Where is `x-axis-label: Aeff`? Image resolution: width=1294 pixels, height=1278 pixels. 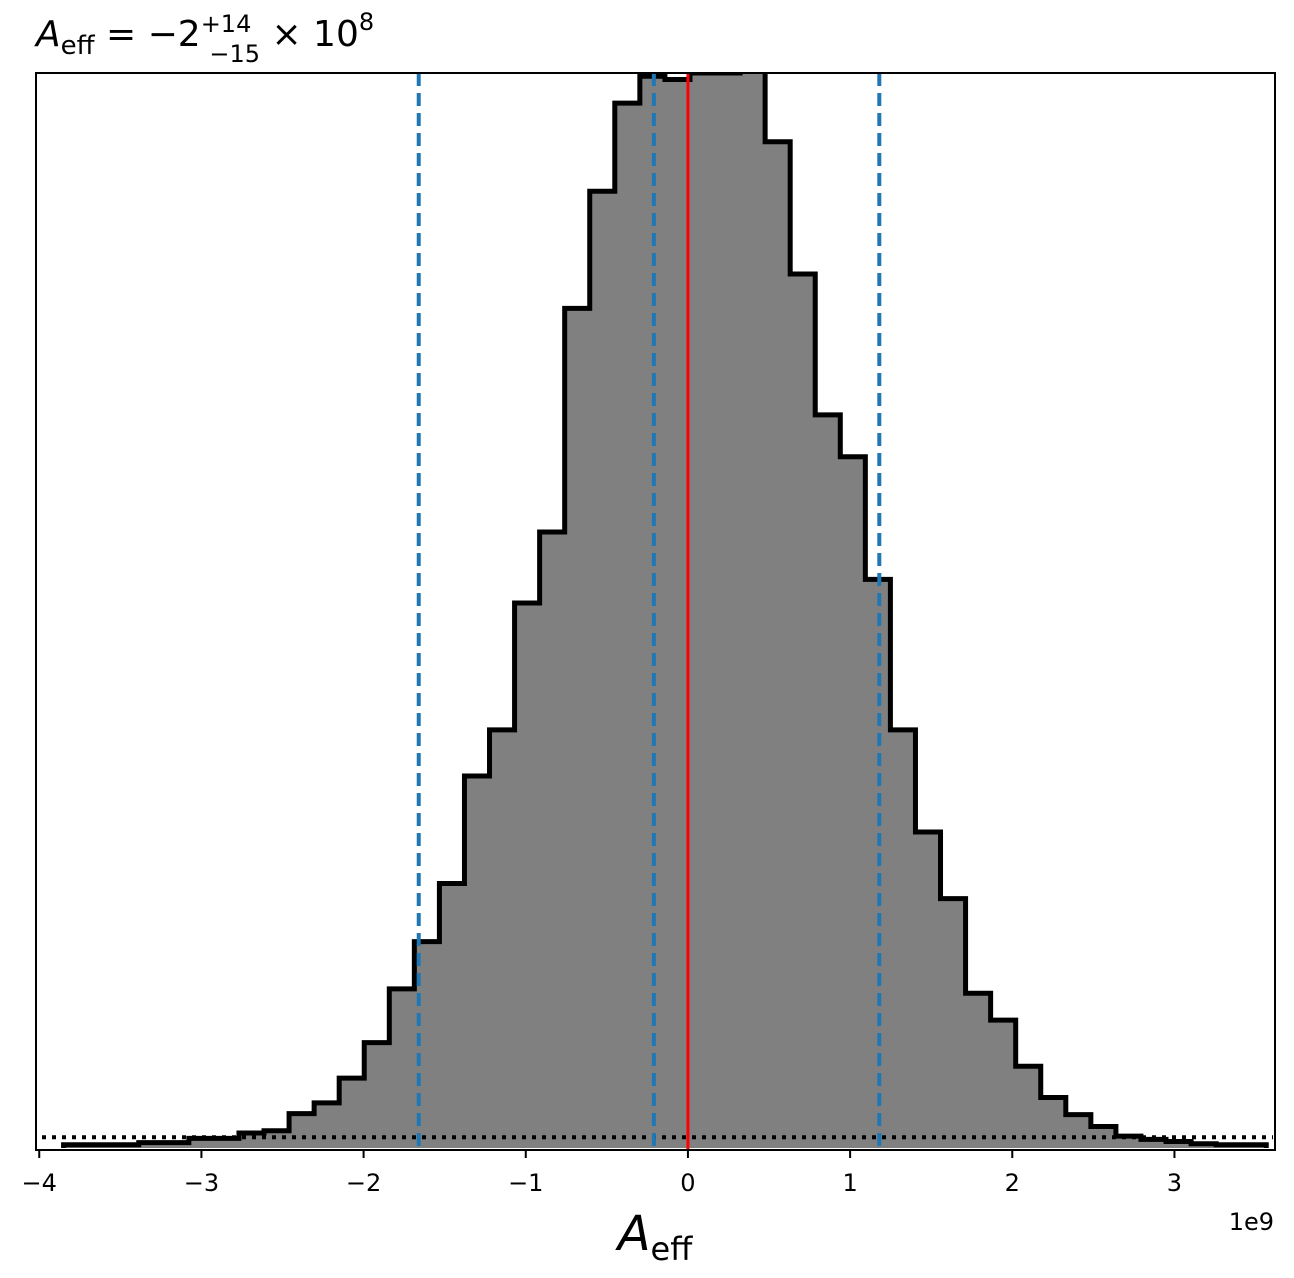
x-axis-label: Aeff is located at coordinates (654, 1237).